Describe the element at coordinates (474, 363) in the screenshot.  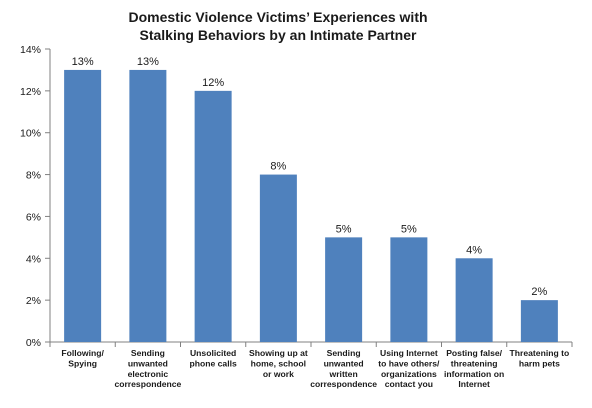
I see `category-label-line: threatening` at that location.